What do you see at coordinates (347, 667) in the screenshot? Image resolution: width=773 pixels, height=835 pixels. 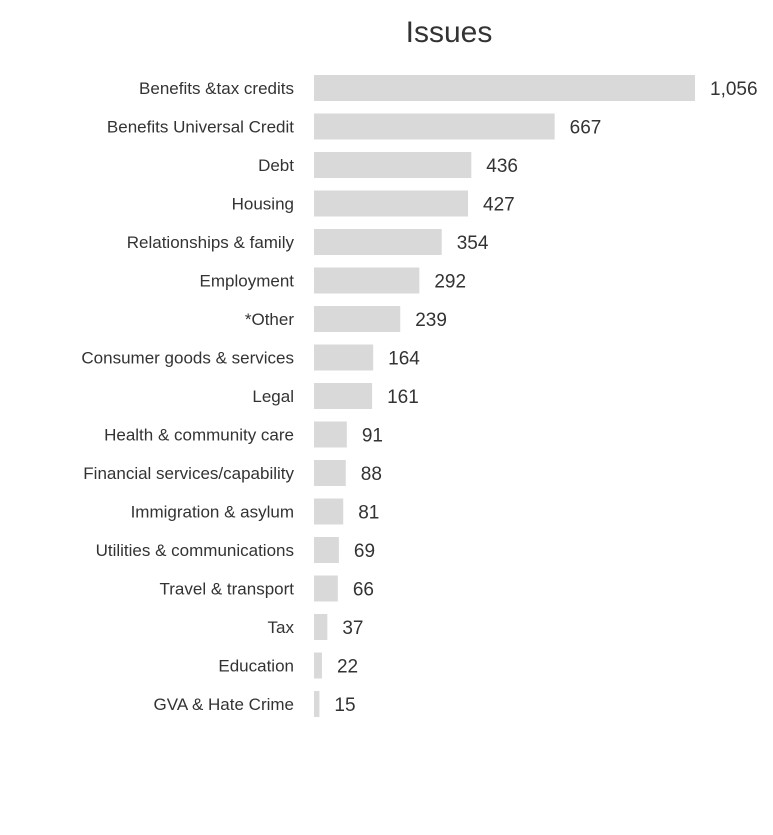 I see `value-label: 22` at bounding box center [347, 667].